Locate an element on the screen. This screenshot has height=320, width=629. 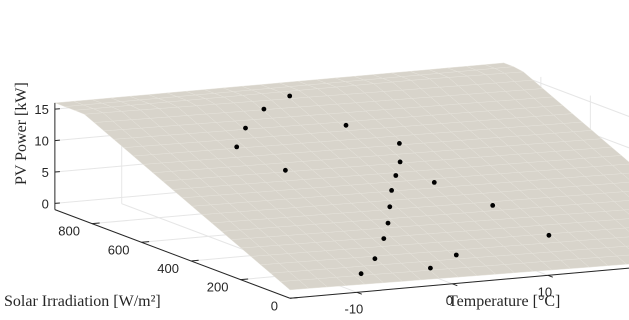
ylabel: Solar Irradiation [W/m²] is located at coordinates (82, 301).